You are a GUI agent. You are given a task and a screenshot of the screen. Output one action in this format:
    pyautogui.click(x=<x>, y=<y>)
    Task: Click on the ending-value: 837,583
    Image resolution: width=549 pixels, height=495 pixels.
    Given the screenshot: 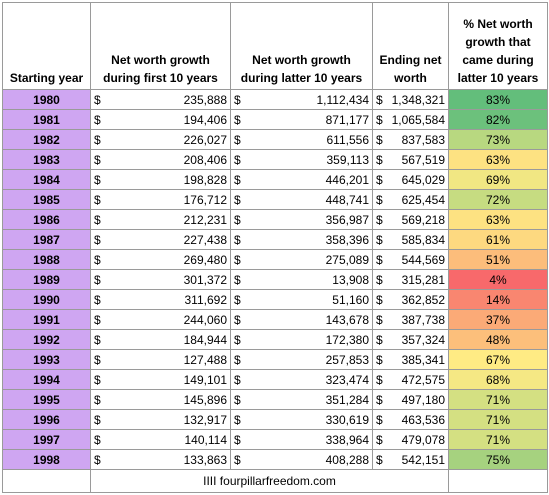 What is the action you would take?
    pyautogui.click(x=423, y=139)
    